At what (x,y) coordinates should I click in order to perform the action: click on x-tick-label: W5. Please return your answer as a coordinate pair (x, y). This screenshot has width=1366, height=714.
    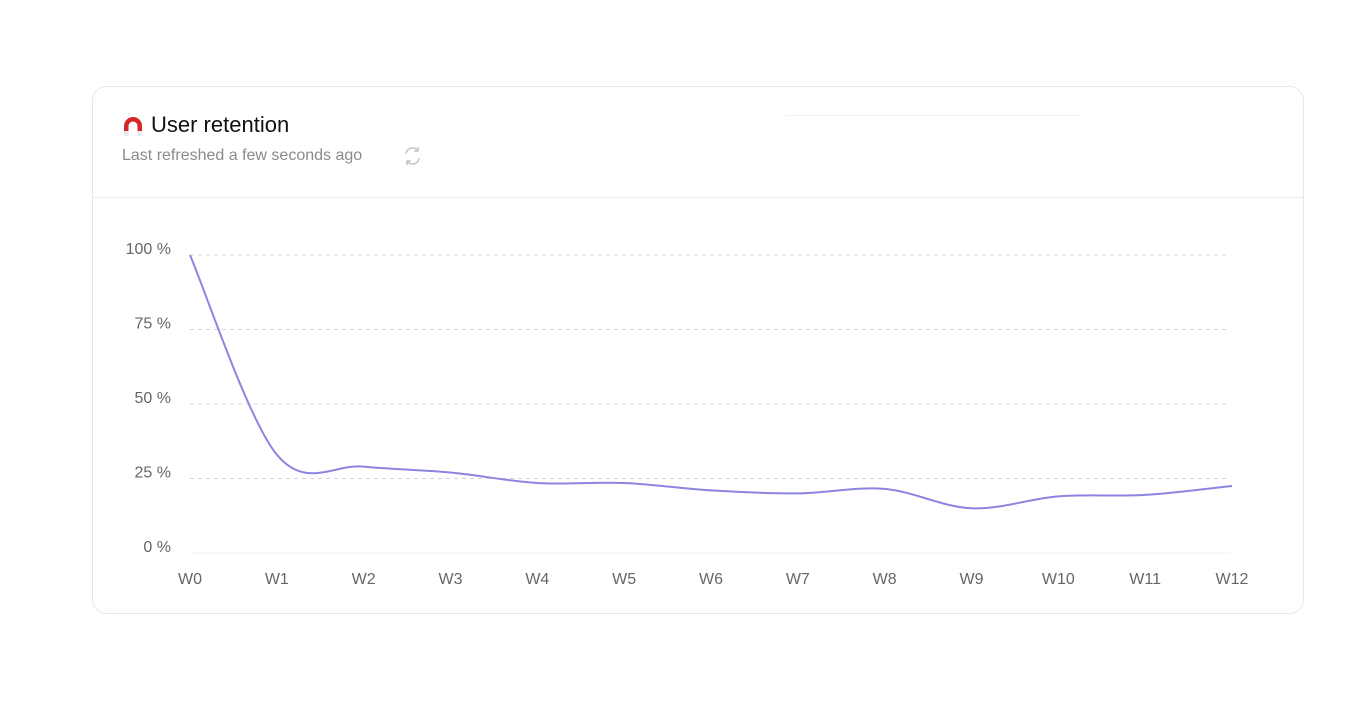
    Looking at the image, I should click on (624, 579).